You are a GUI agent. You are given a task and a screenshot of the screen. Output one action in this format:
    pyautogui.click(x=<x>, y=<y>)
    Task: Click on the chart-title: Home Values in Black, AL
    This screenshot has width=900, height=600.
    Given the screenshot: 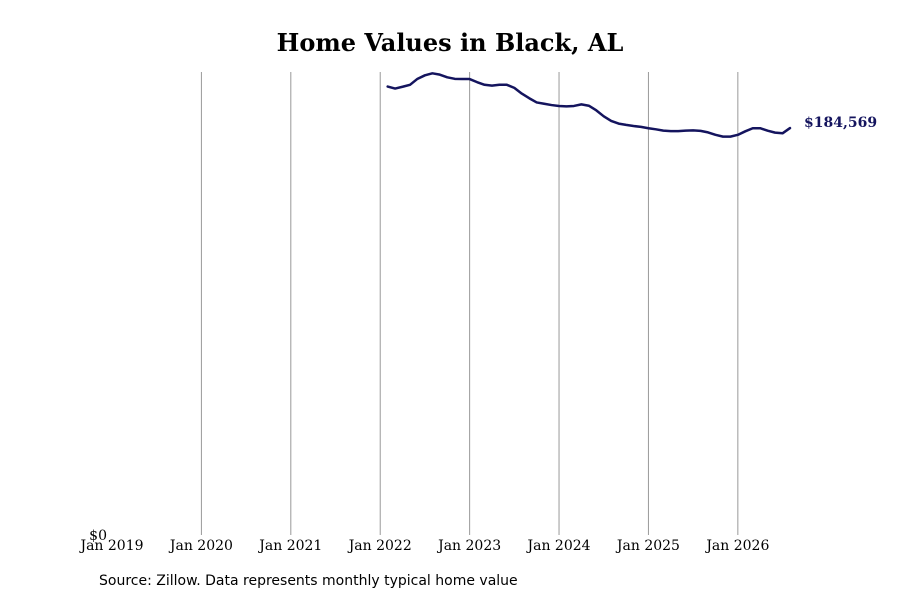 What is the action you would take?
    pyautogui.click(x=450, y=42)
    